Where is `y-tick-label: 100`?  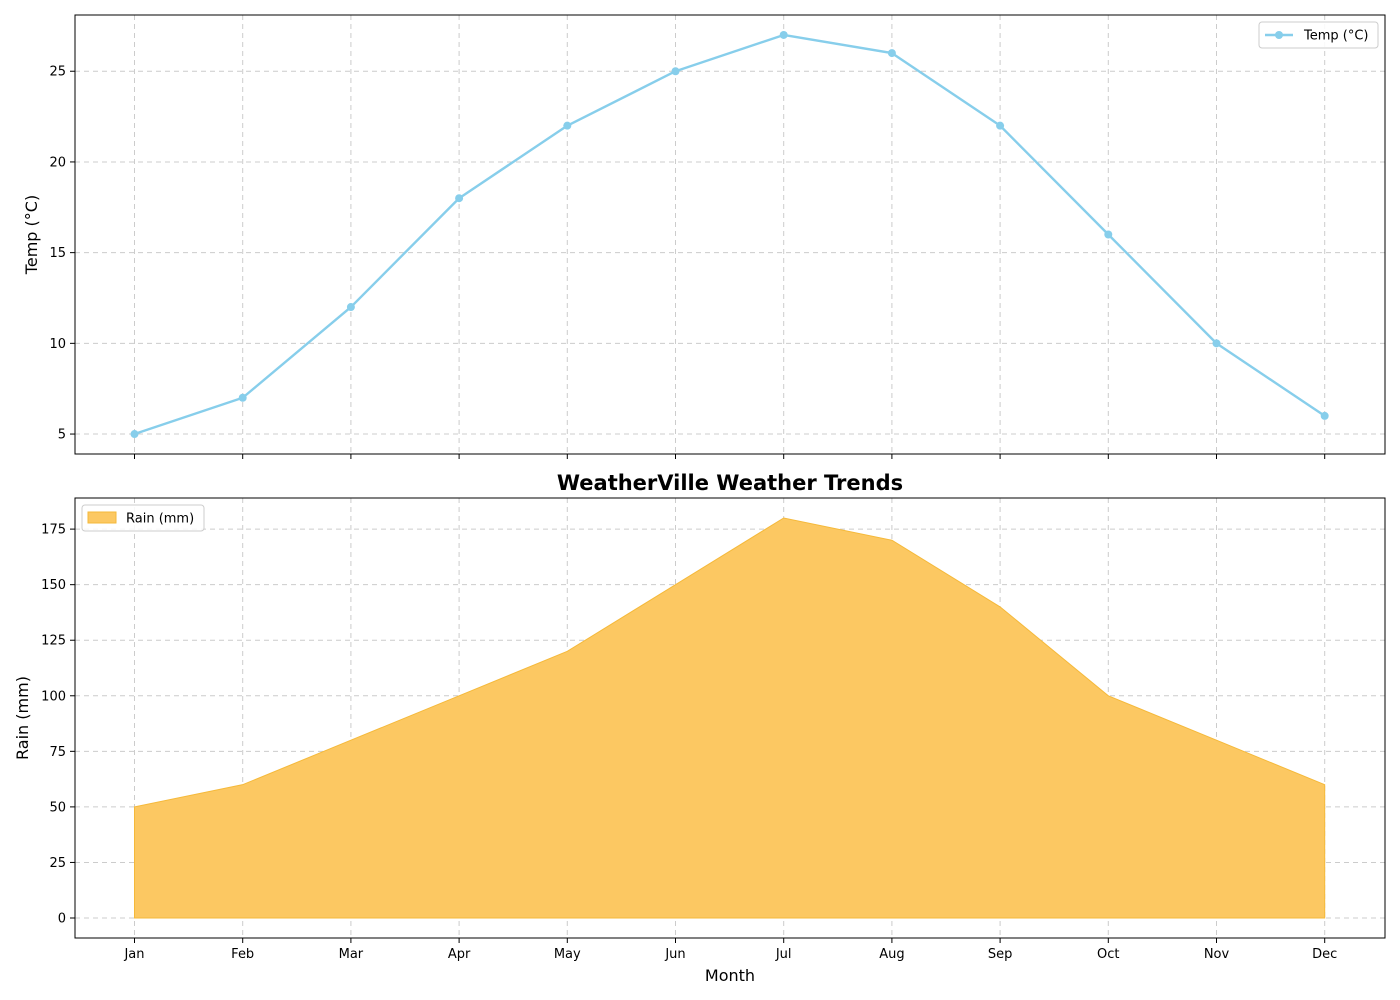 y-tick-label: 100 is located at coordinates (53, 696).